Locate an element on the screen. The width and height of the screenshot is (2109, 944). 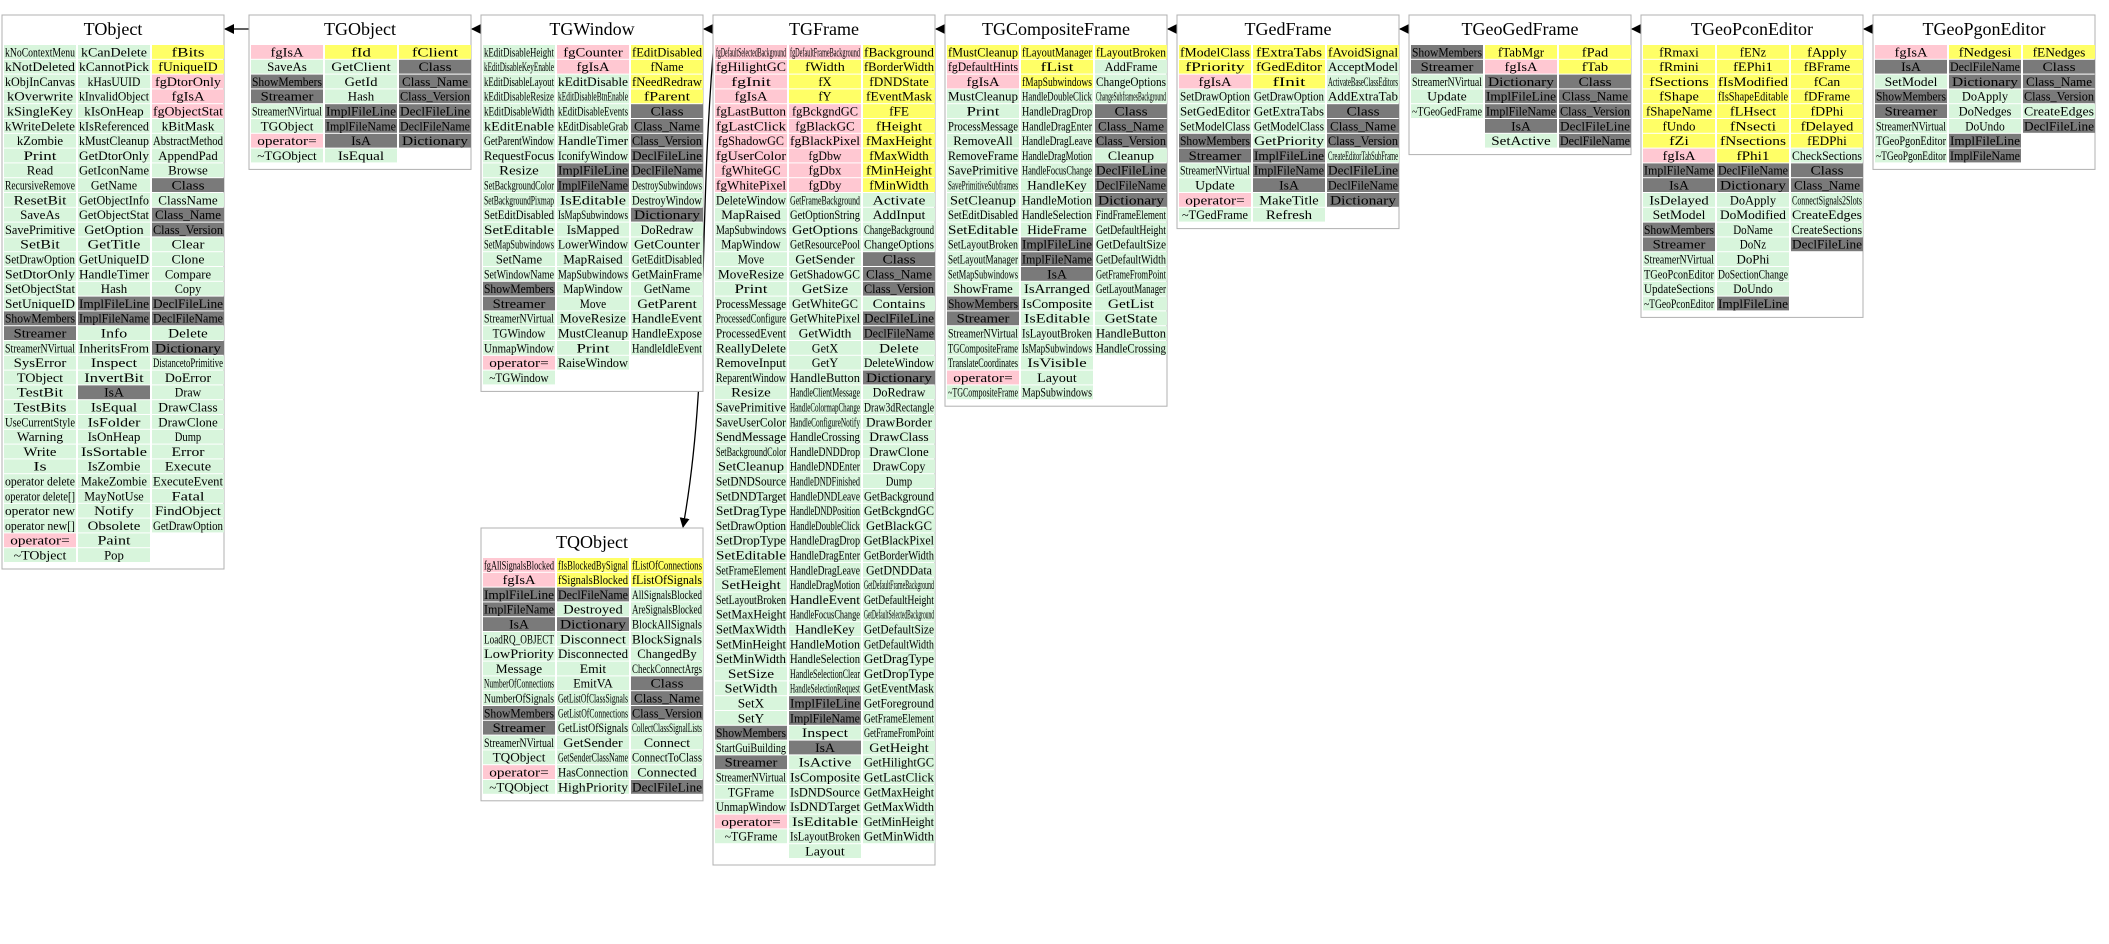
member-label: Write is located at coordinates (41, 452).